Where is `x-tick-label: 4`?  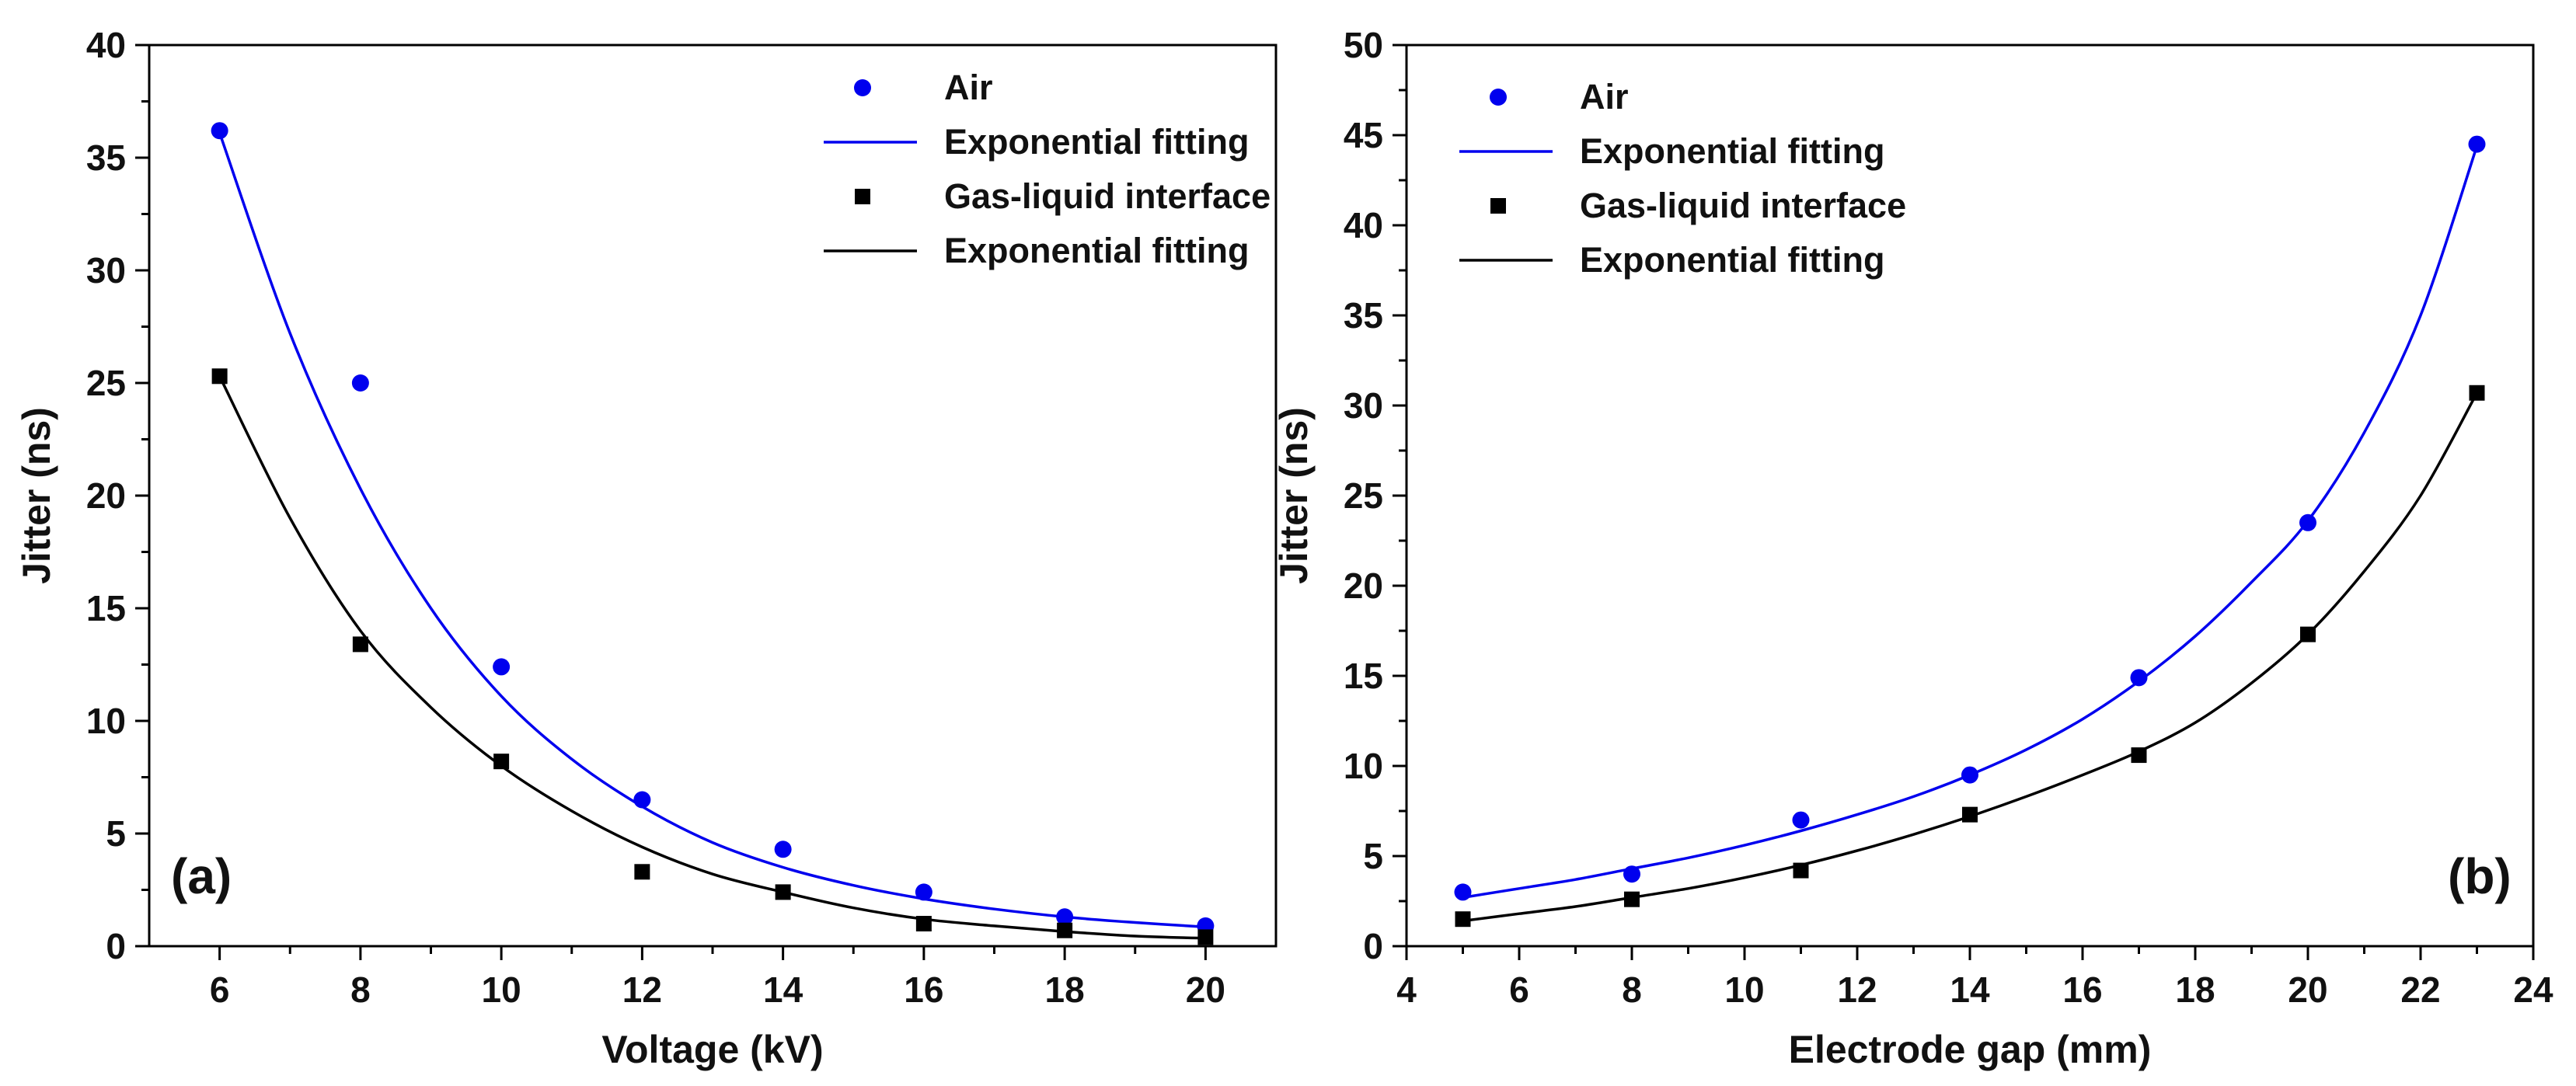 x-tick-label: 4 is located at coordinates (1406, 989).